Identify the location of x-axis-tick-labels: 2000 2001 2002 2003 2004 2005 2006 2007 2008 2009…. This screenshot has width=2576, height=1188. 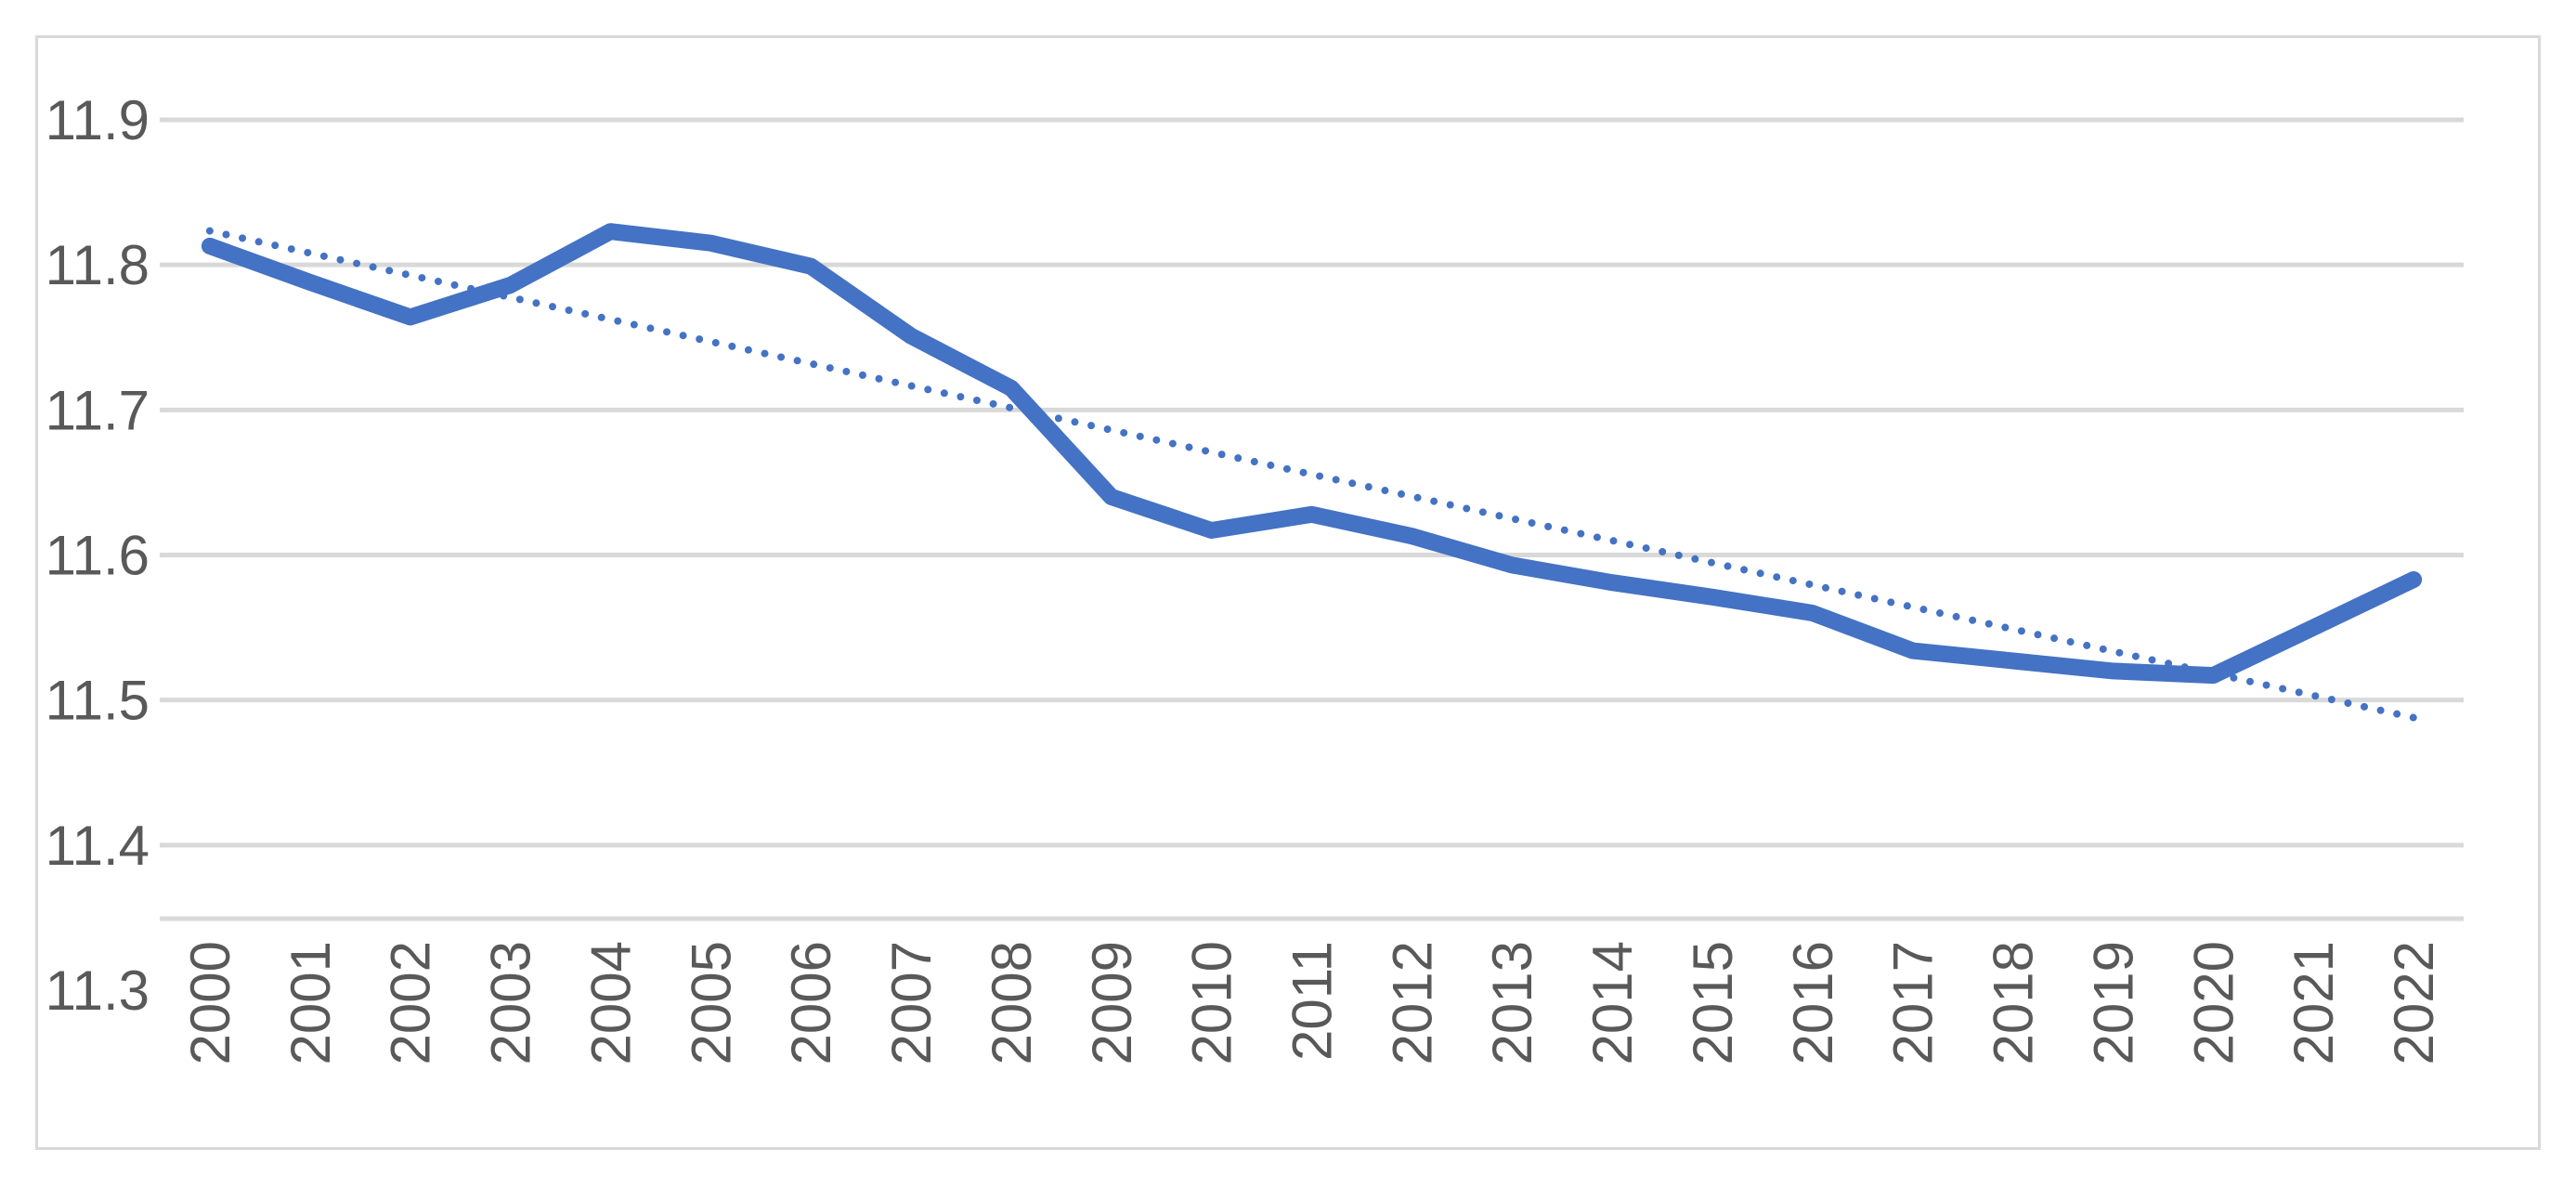
(1312, 1003).